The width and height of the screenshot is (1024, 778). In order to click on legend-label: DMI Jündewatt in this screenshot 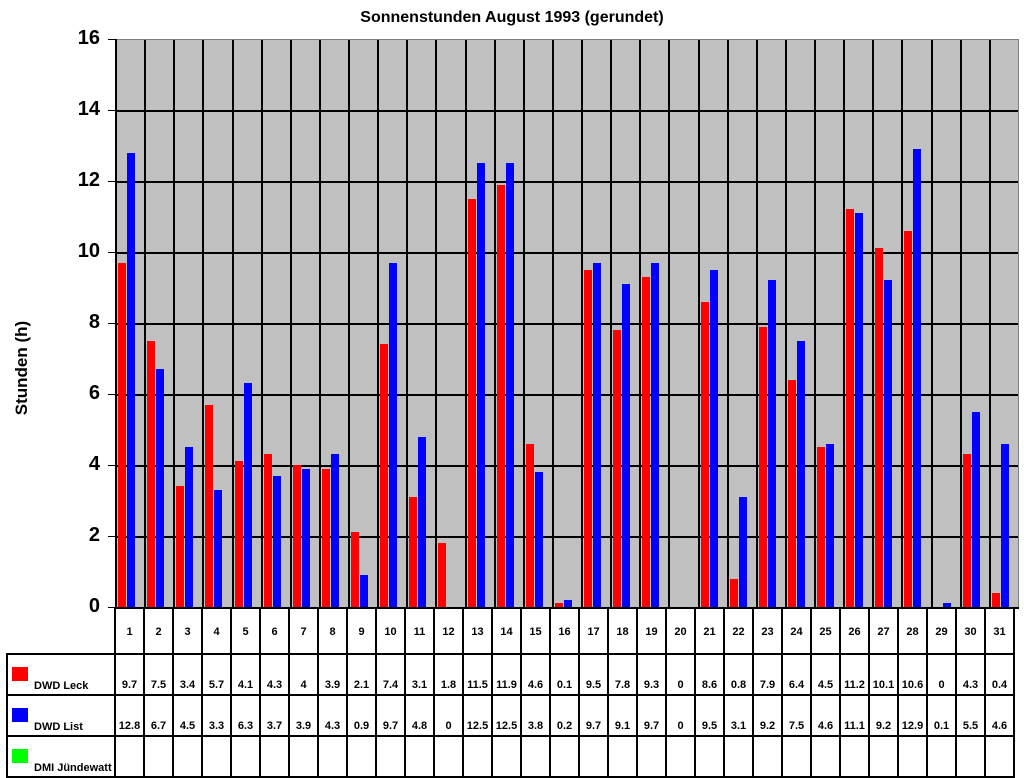, I will do `click(73, 768)`.